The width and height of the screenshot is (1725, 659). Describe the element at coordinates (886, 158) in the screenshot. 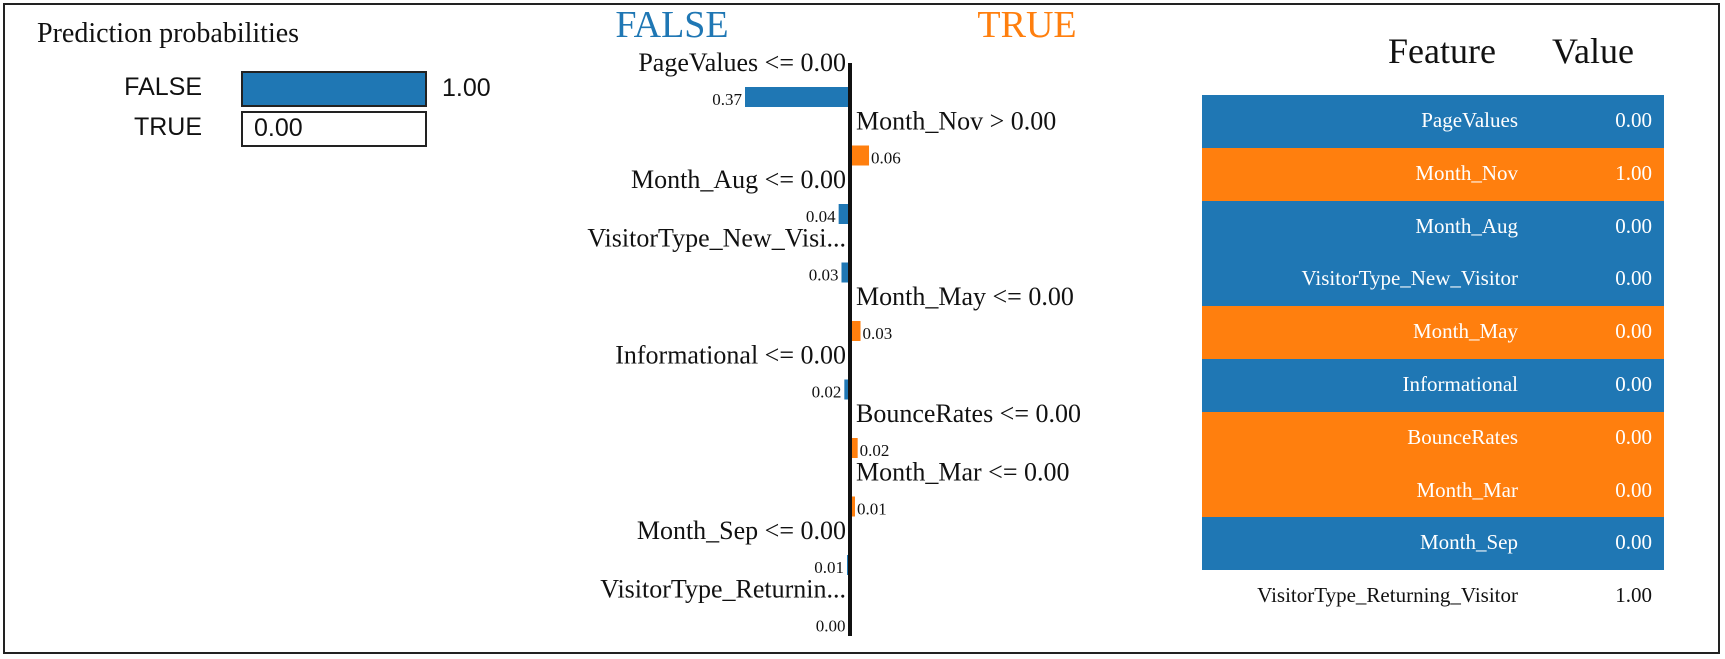

I see `feature-weight-label: 0.06` at that location.